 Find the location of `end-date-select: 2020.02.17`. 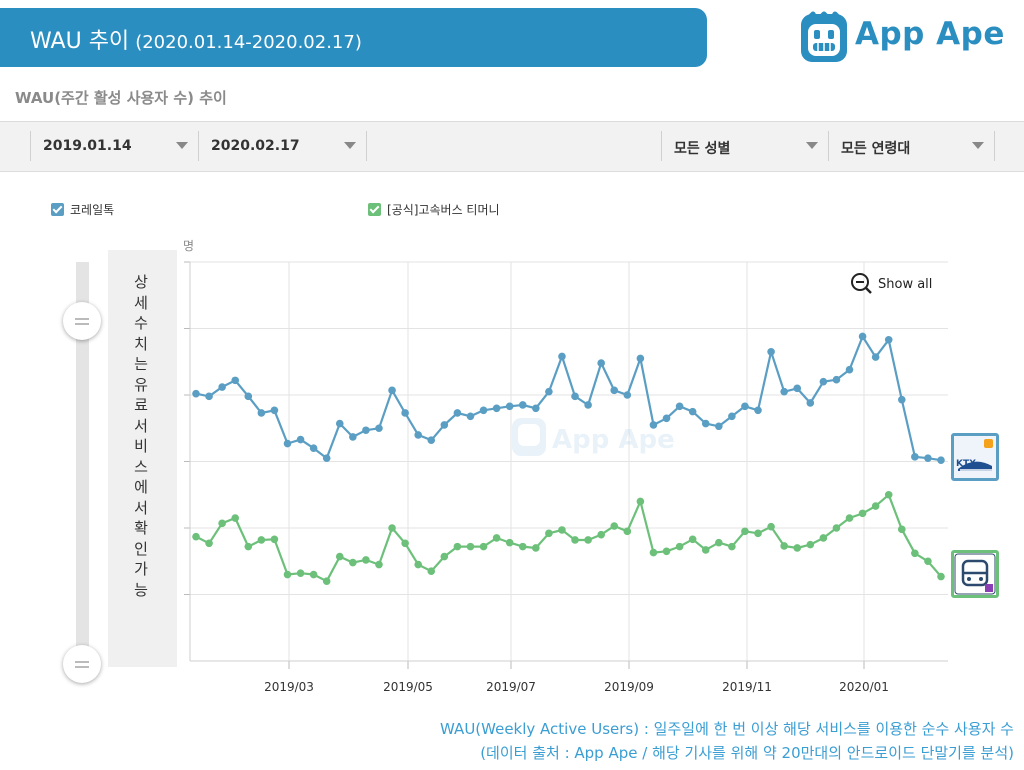

end-date-select: 2020.02.17 is located at coordinates (282, 146).